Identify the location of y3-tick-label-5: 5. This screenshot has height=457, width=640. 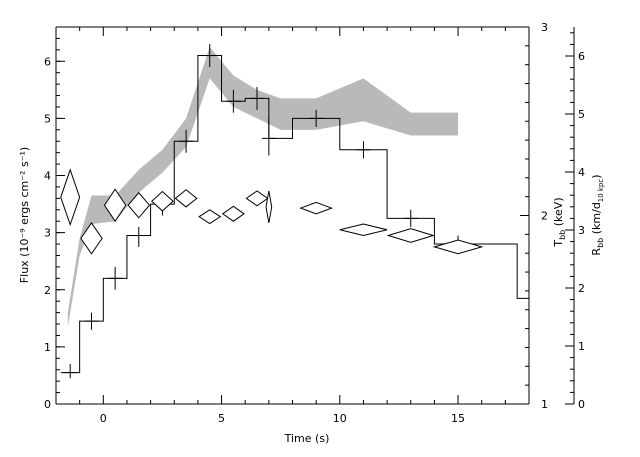
(581, 114).